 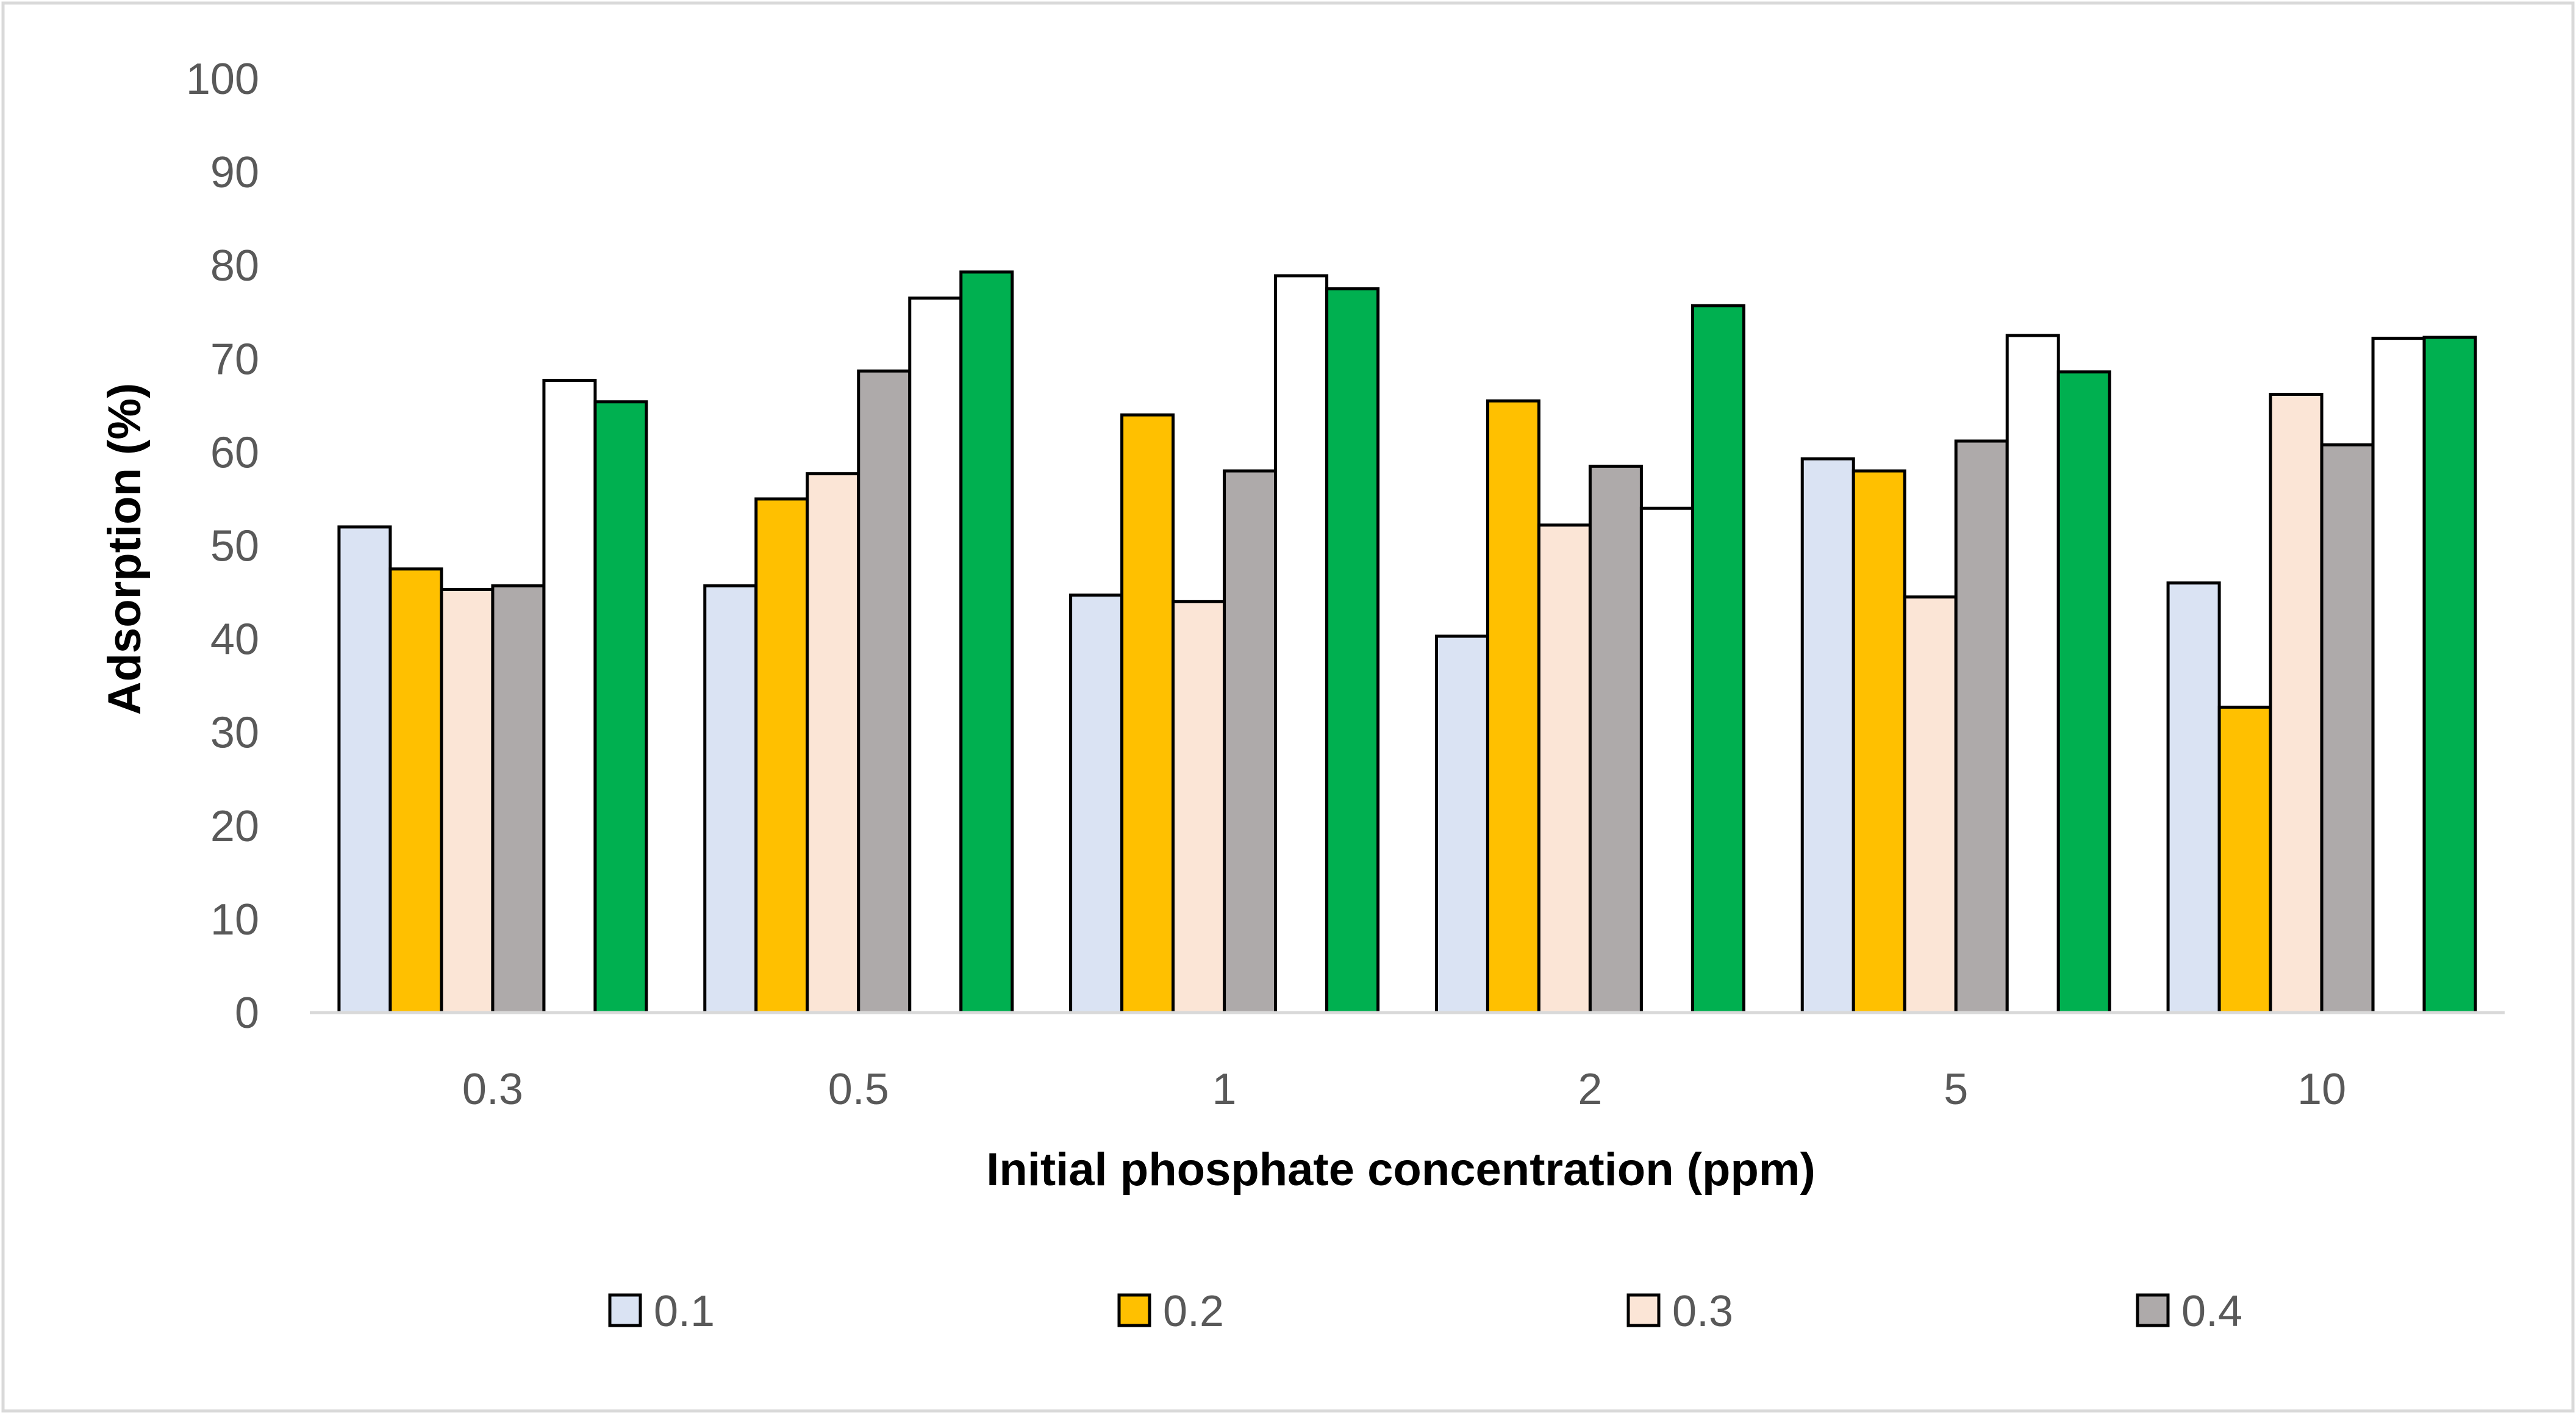 I want to click on legend-label: 0.3, so click(x=1702, y=1311).